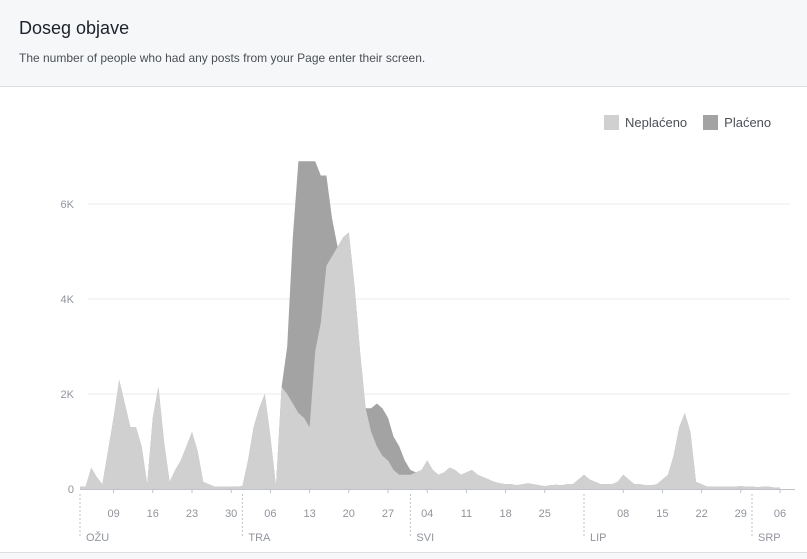 The height and width of the screenshot is (559, 807). Describe the element at coordinates (71, 490) in the screenshot. I see `y-tick-label: 0` at that location.